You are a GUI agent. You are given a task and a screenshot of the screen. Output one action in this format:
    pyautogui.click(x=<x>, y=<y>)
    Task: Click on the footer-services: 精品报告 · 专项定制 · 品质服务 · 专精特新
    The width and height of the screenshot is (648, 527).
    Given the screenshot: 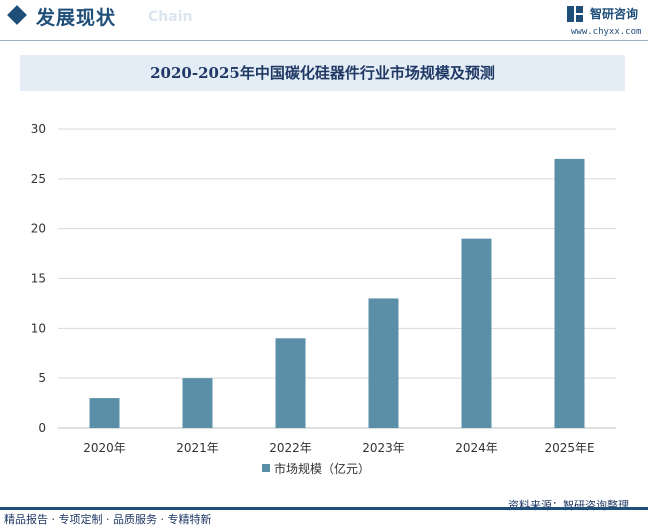 What is the action you would take?
    pyautogui.click(x=108, y=519)
    